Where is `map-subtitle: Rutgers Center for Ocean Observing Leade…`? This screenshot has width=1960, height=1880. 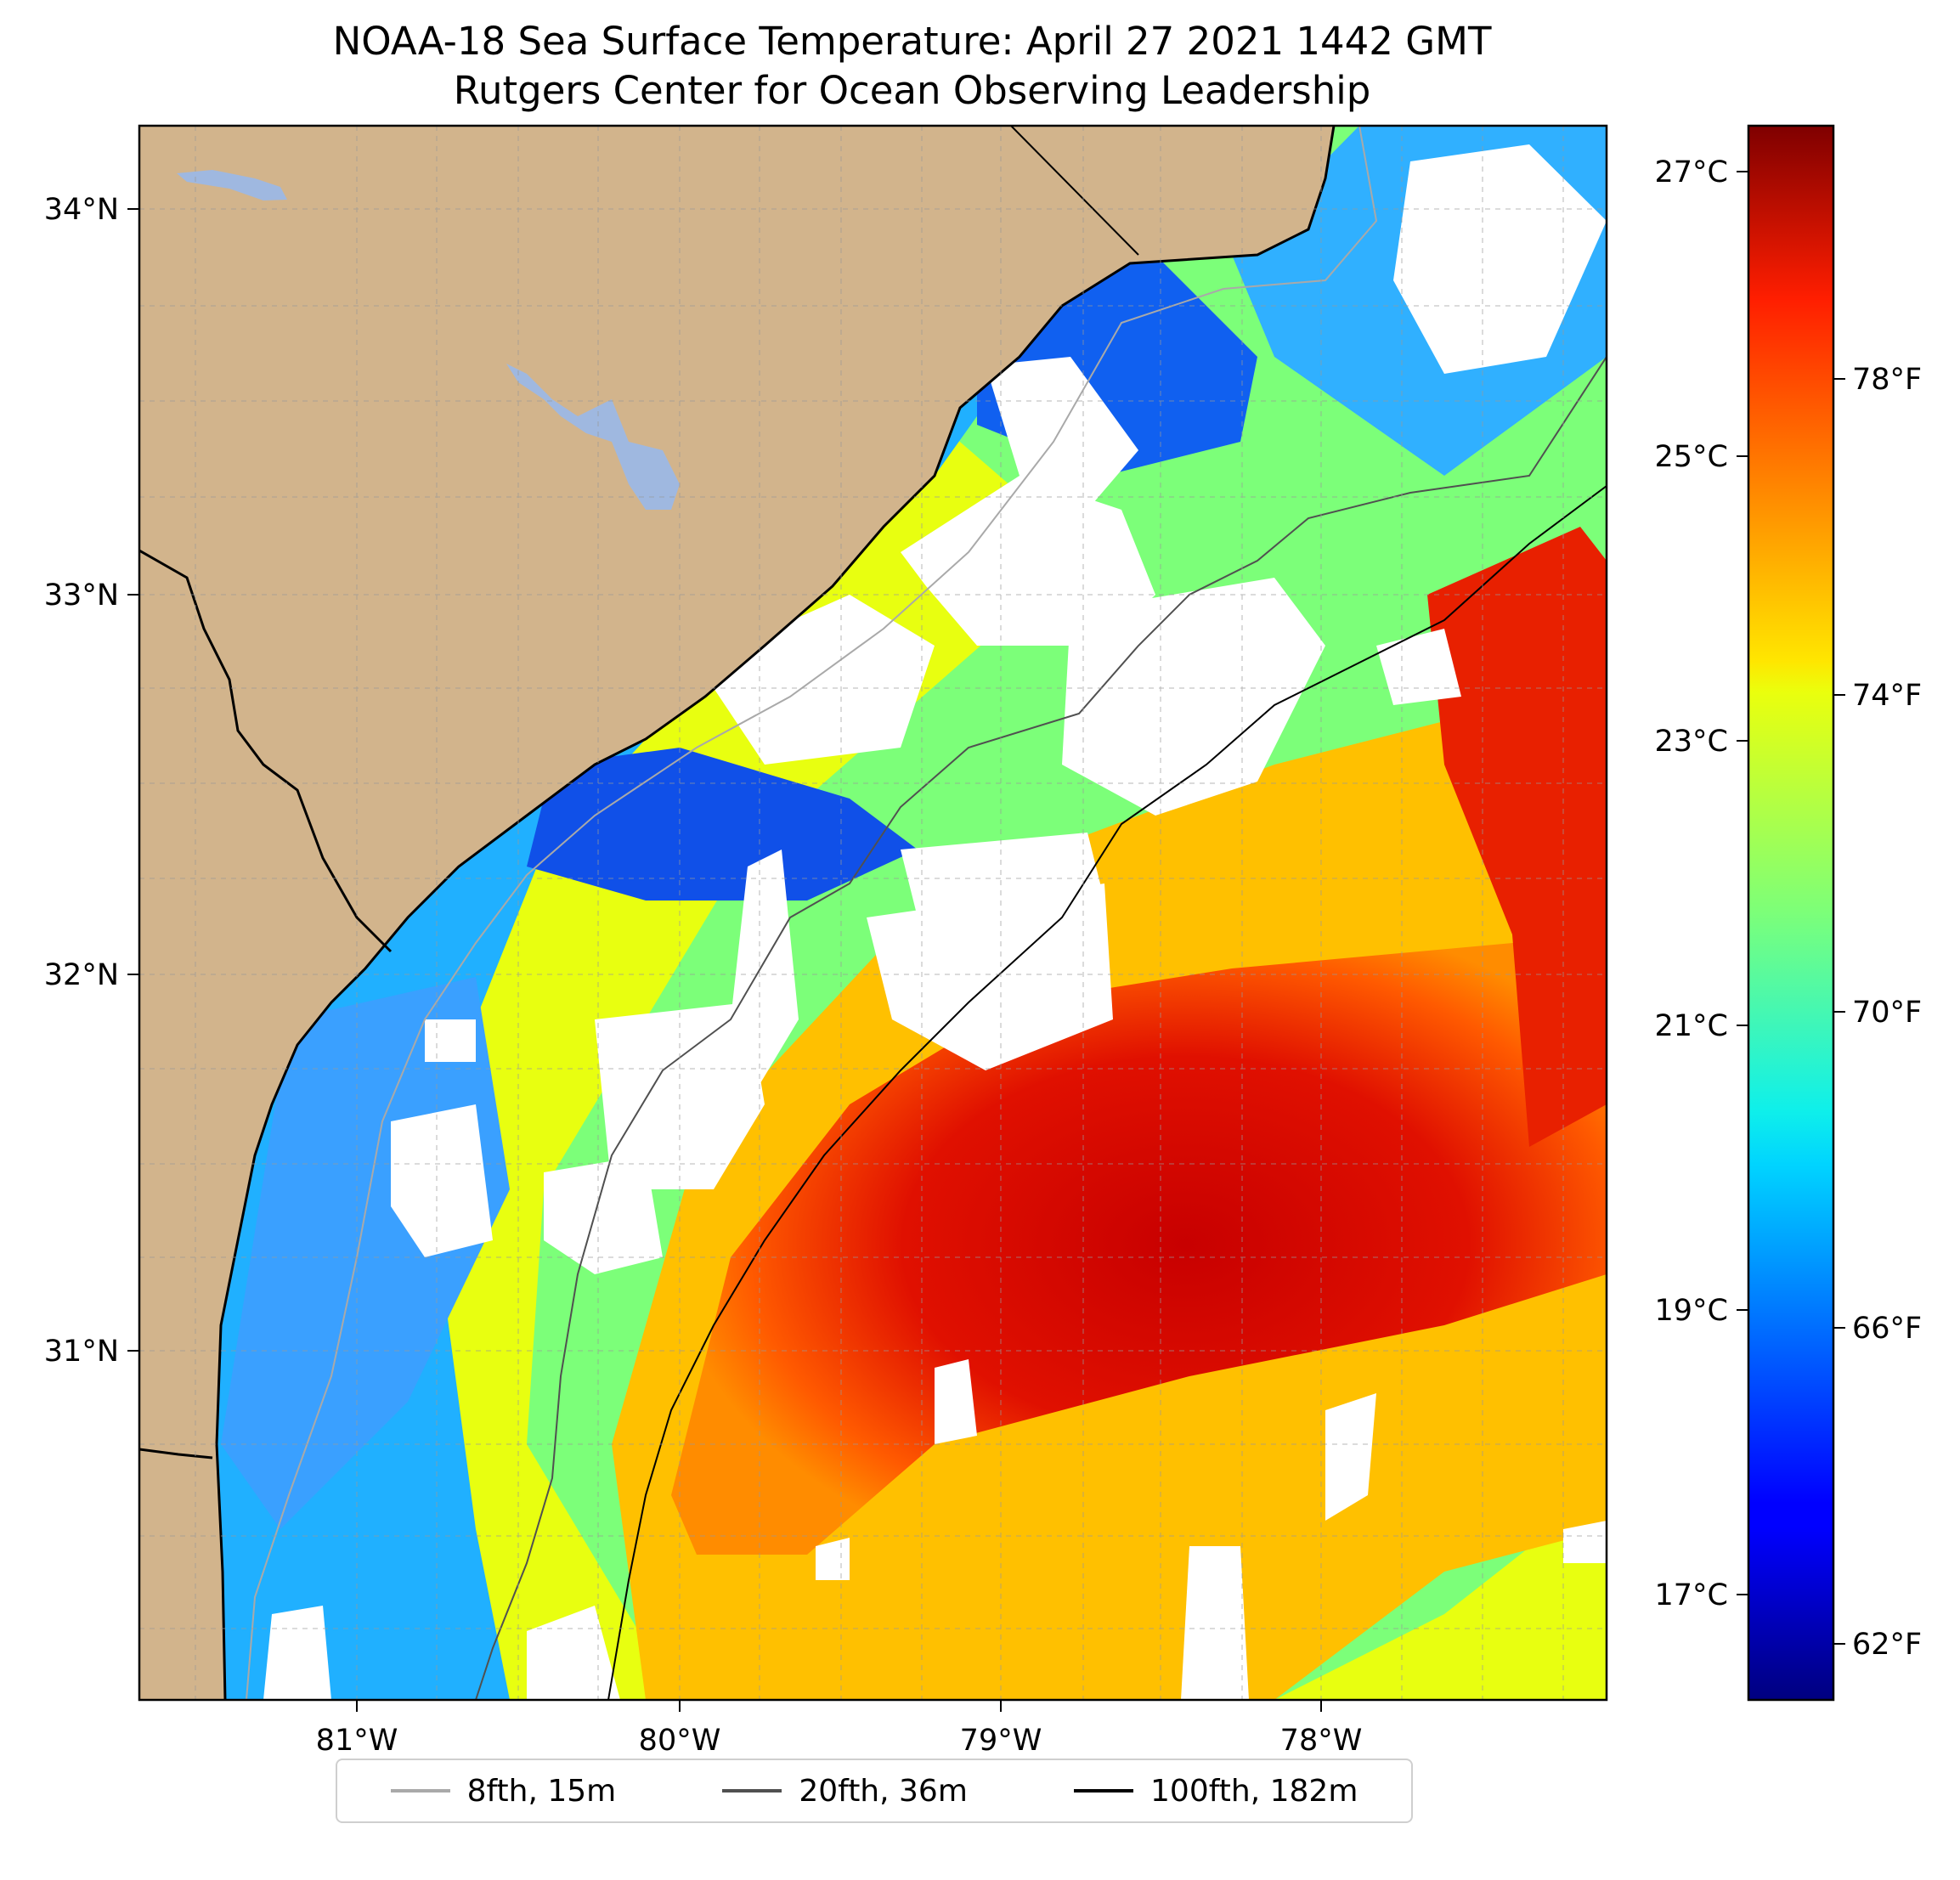
map-subtitle: Rutgers Center for Ocean Observing Leade… is located at coordinates (912, 91).